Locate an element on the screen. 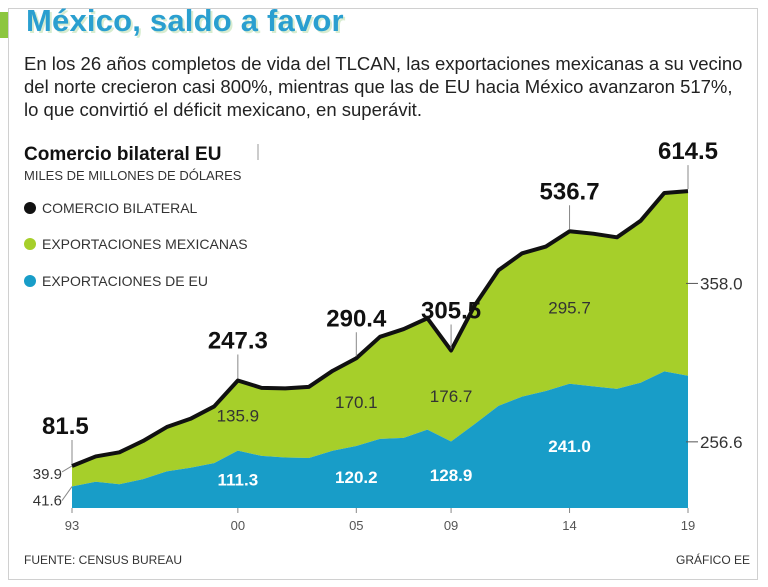 This screenshot has width=768, height=587. legend-label-0: COMERCIO BILATERAL is located at coordinates (120, 208).